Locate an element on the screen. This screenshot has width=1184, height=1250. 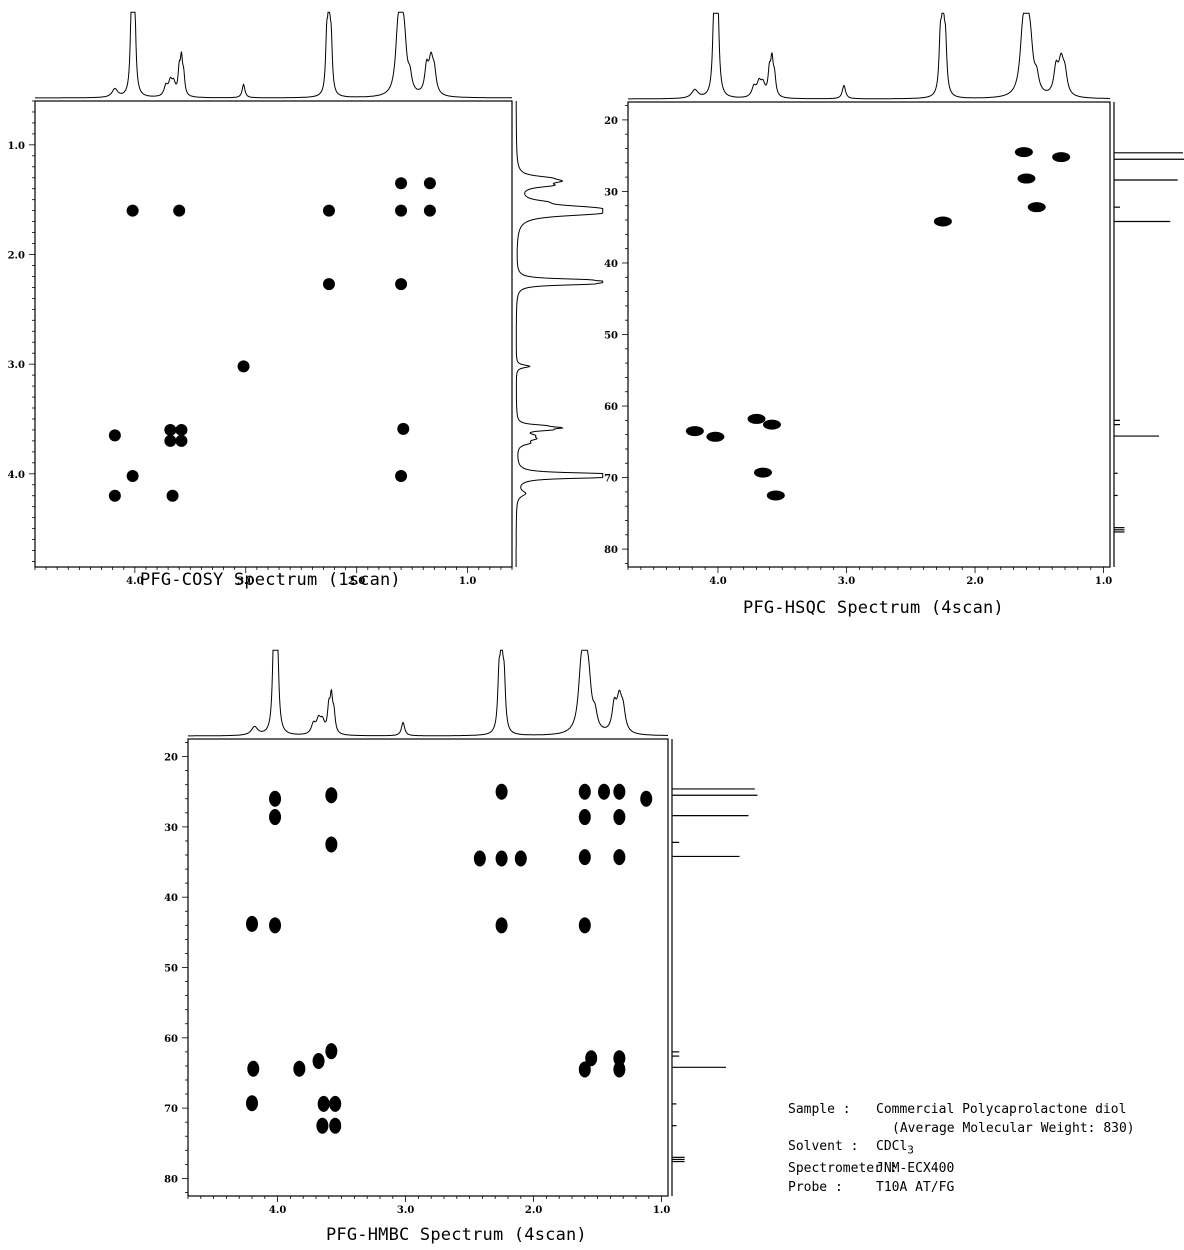
hmbc-x-tick-label: 1.0 is located at coordinates (661, 1210).